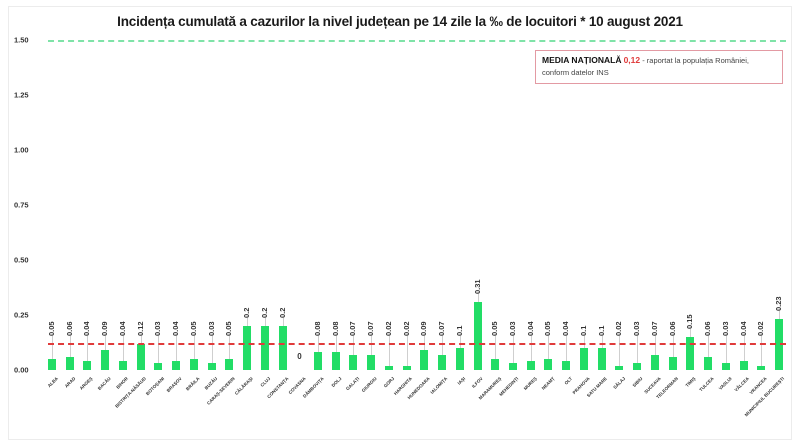  Describe the element at coordinates (174, 385) in the screenshot. I see `category-label: BRAȘOV` at that location.